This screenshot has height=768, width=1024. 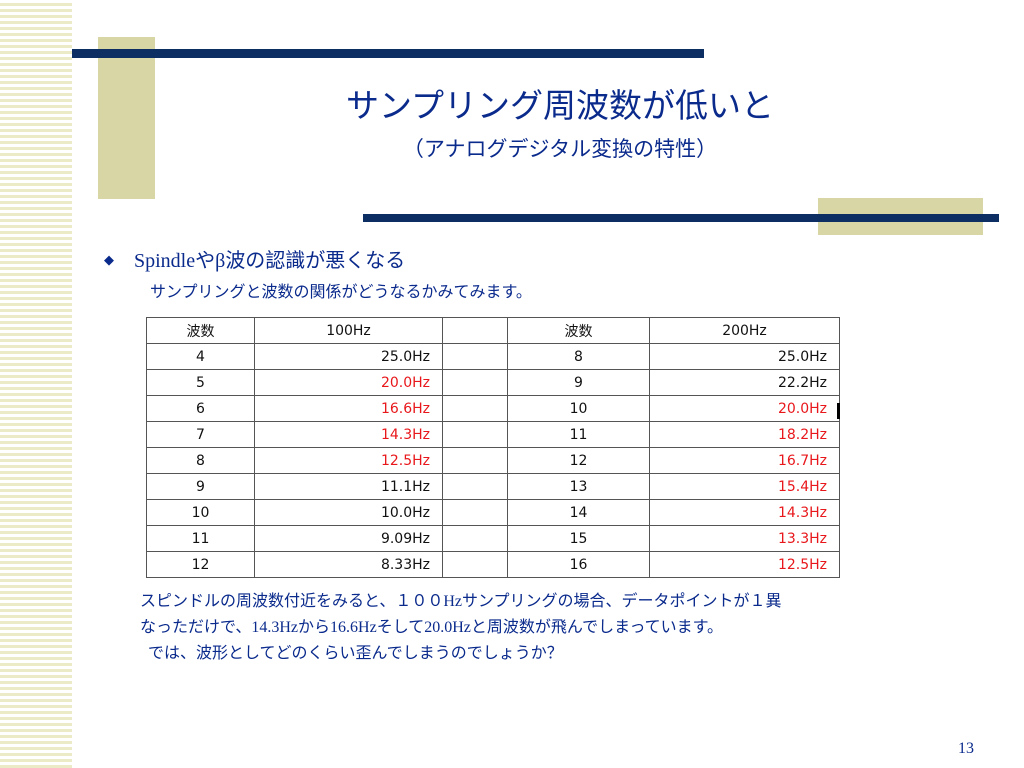 I want to click on line2-value-3: 20.0Hz, so click(x=447, y=627).